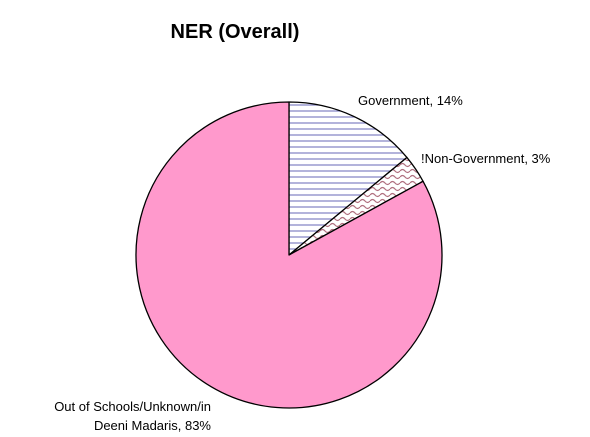 The height and width of the screenshot is (437, 590). What do you see at coordinates (235, 32) in the screenshot?
I see `chart-title: NER (Overall)` at bounding box center [235, 32].